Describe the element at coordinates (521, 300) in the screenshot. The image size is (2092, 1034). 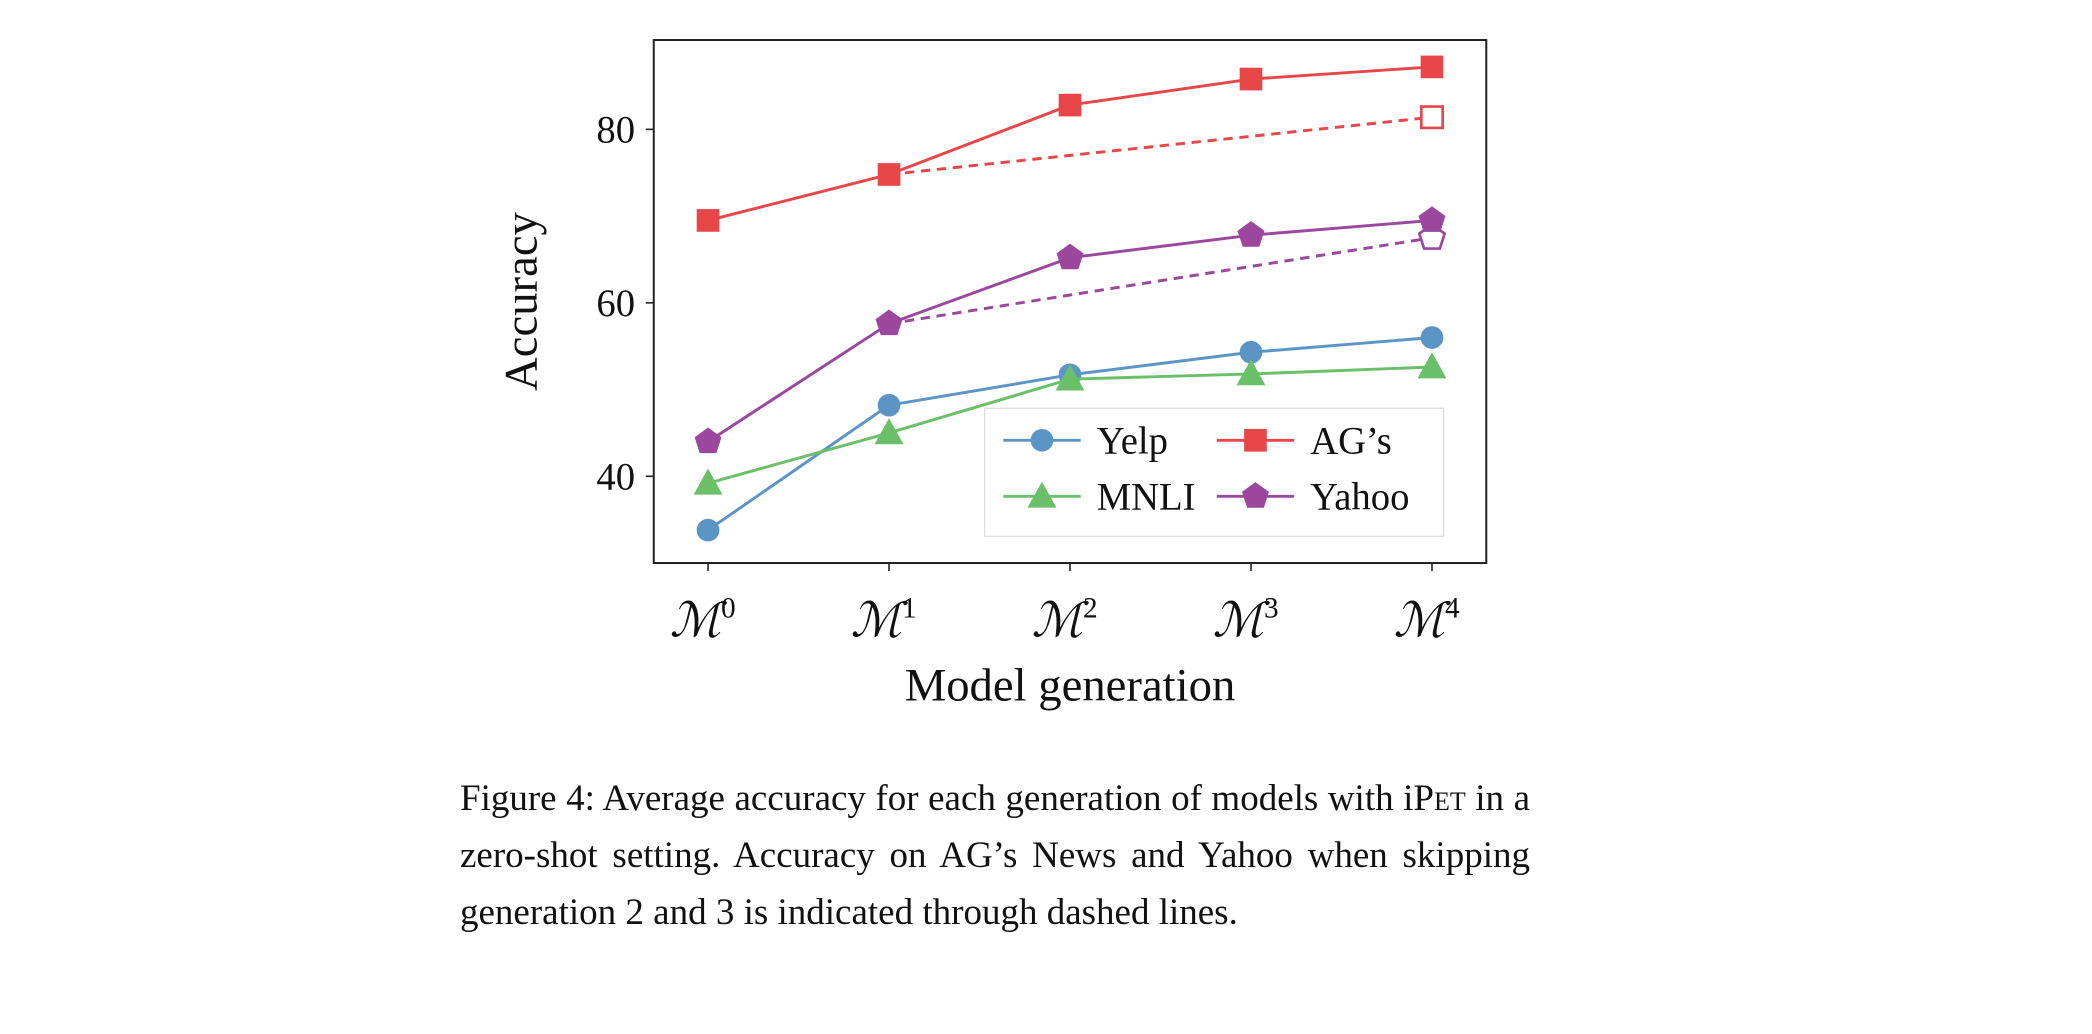
I see `y-axis-label: Accuracy` at that location.